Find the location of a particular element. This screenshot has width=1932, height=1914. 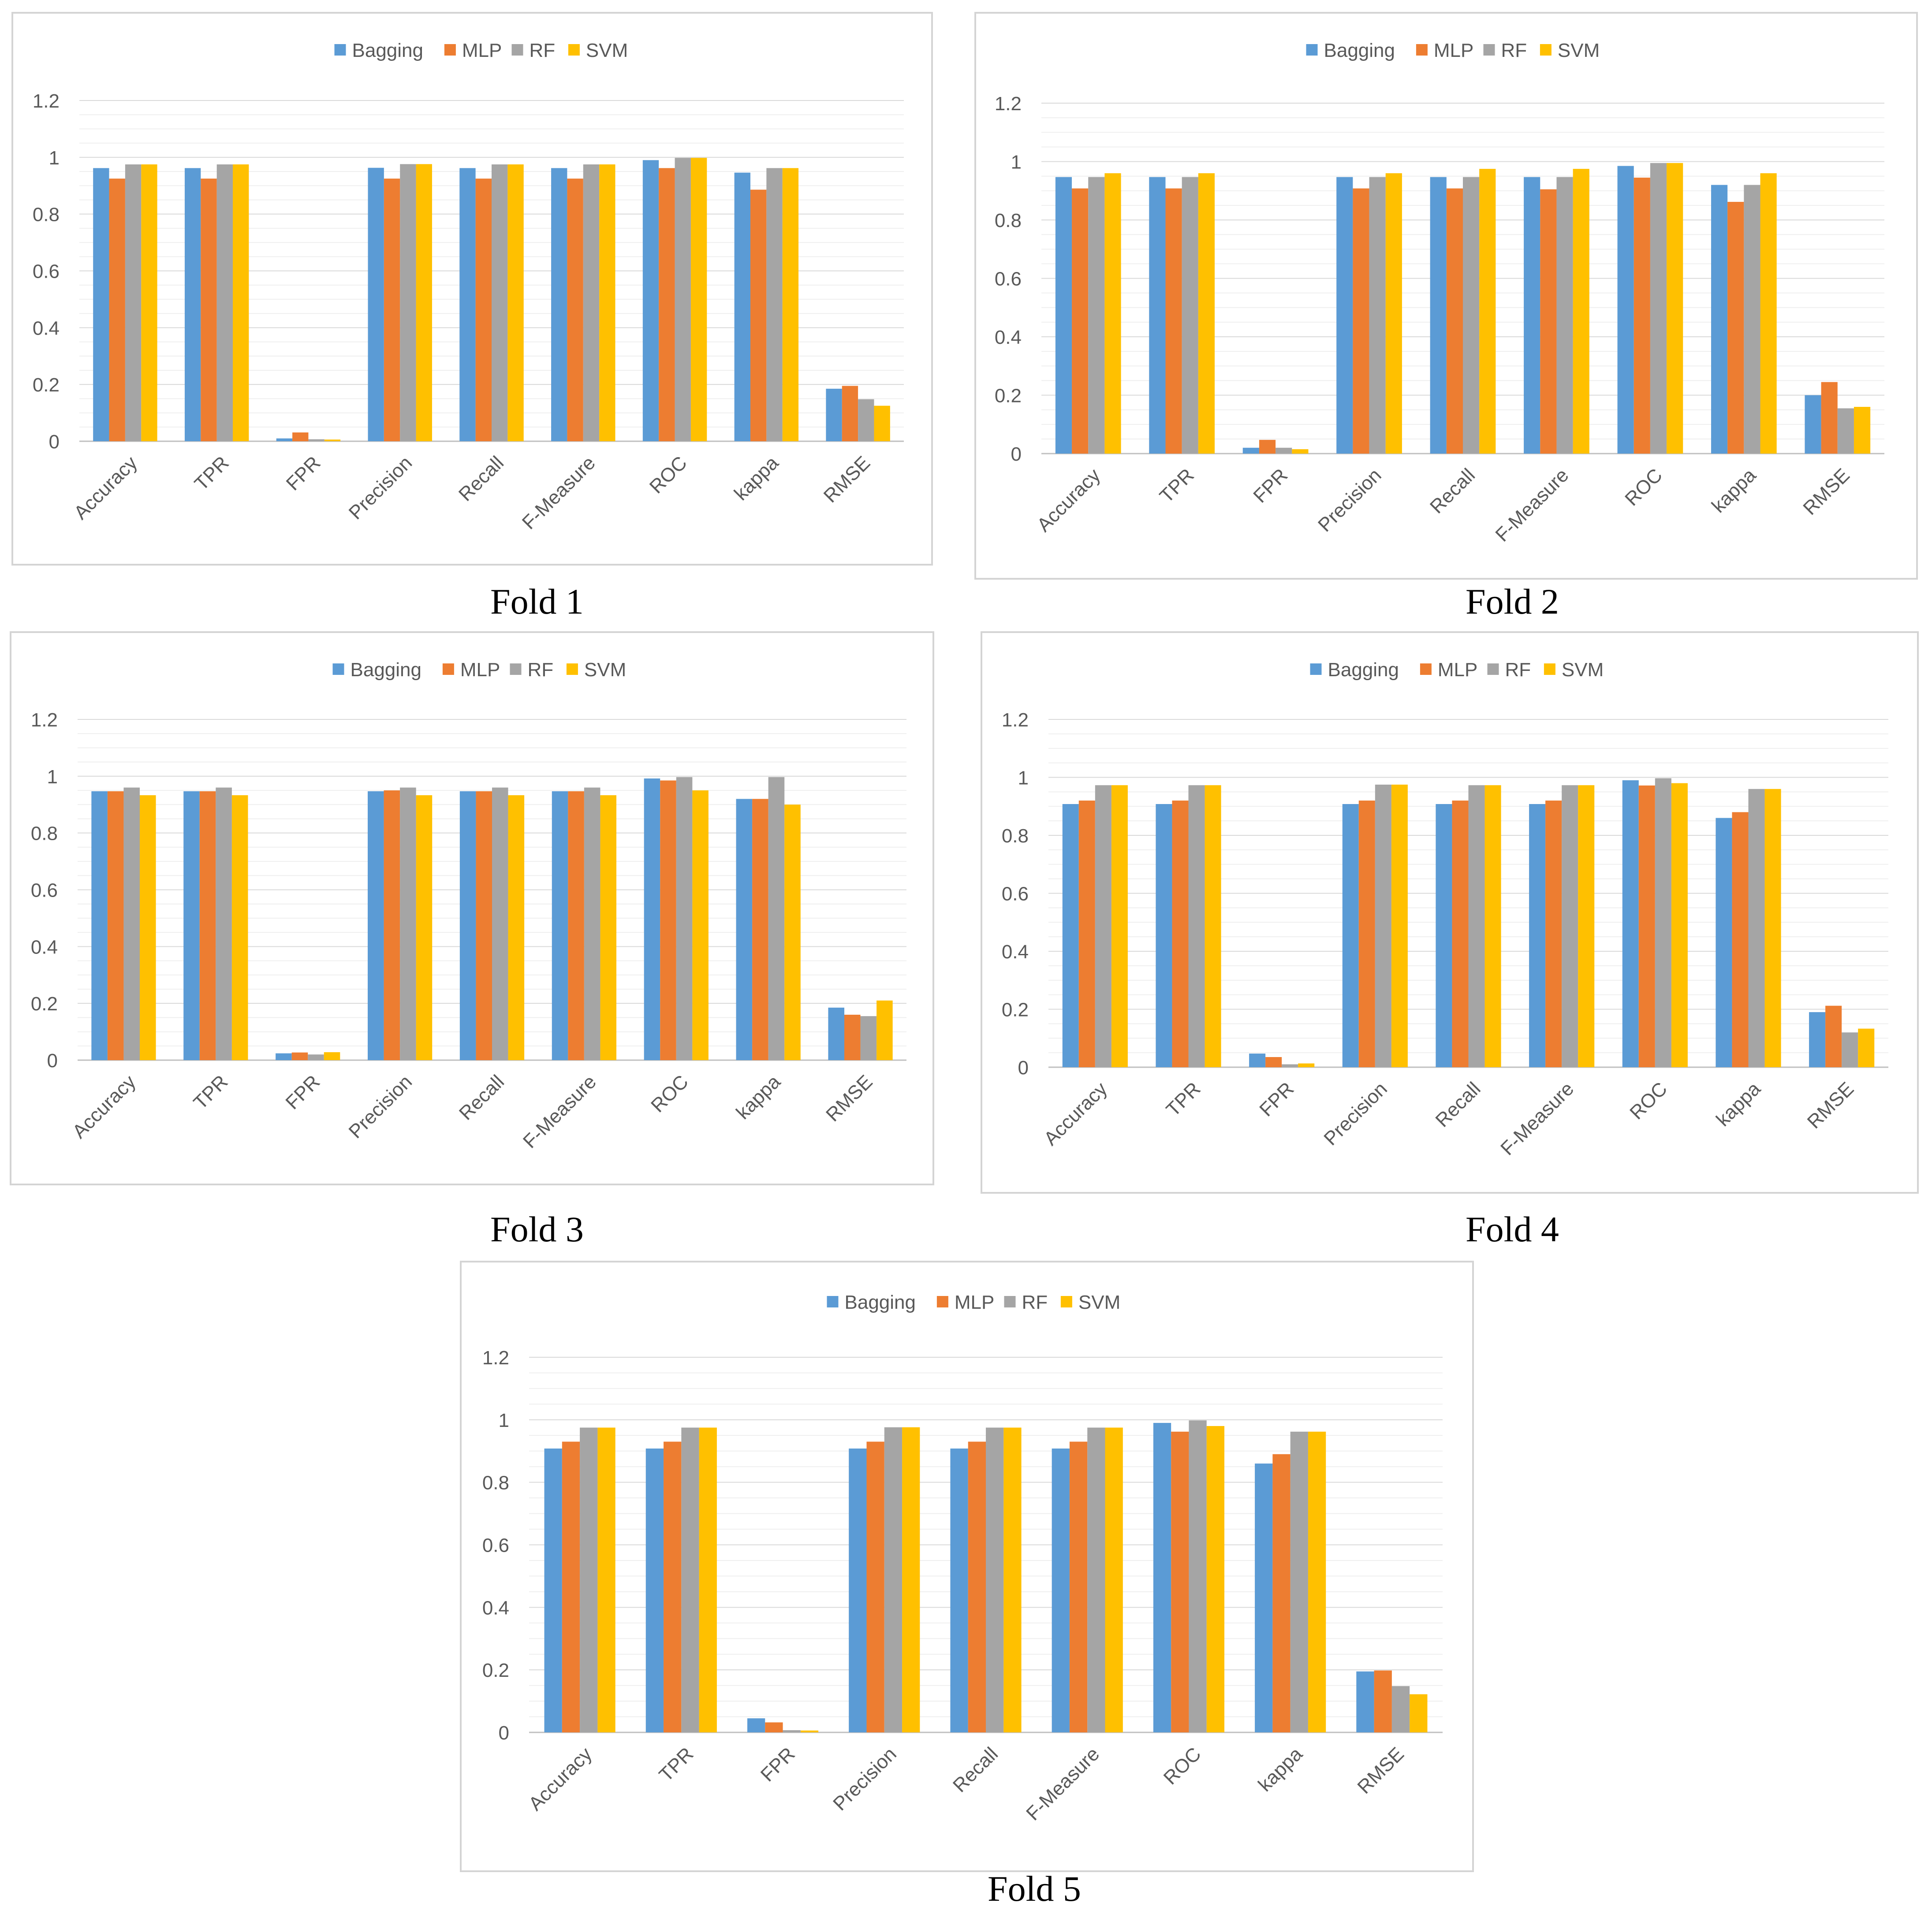

bar-rf-tpr is located at coordinates (690, 1579).